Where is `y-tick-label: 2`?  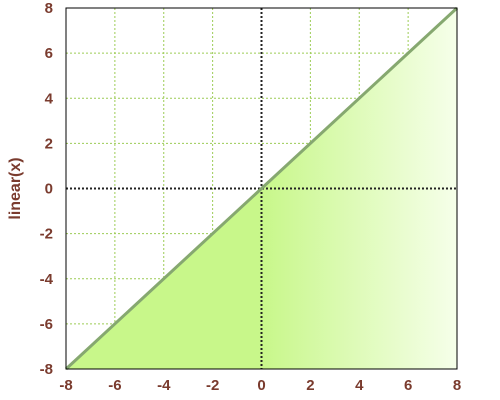
y-tick-label: 2 is located at coordinates (49, 143).